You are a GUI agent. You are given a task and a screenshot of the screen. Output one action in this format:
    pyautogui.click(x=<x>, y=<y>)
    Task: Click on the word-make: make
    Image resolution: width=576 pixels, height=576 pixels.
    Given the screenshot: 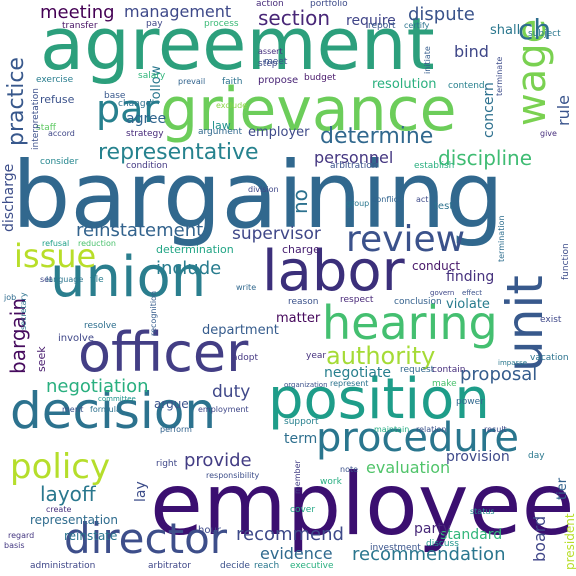 What is the action you would take?
    pyautogui.click(x=444, y=384)
    